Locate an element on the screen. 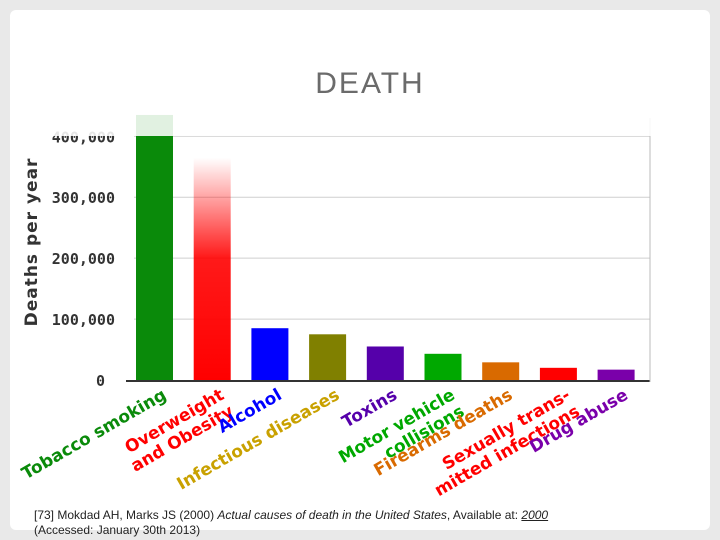 This screenshot has width=720, height=540. citation-prefix: [73] Mokdad AH, Marks JS (2000) is located at coordinates (126, 515).